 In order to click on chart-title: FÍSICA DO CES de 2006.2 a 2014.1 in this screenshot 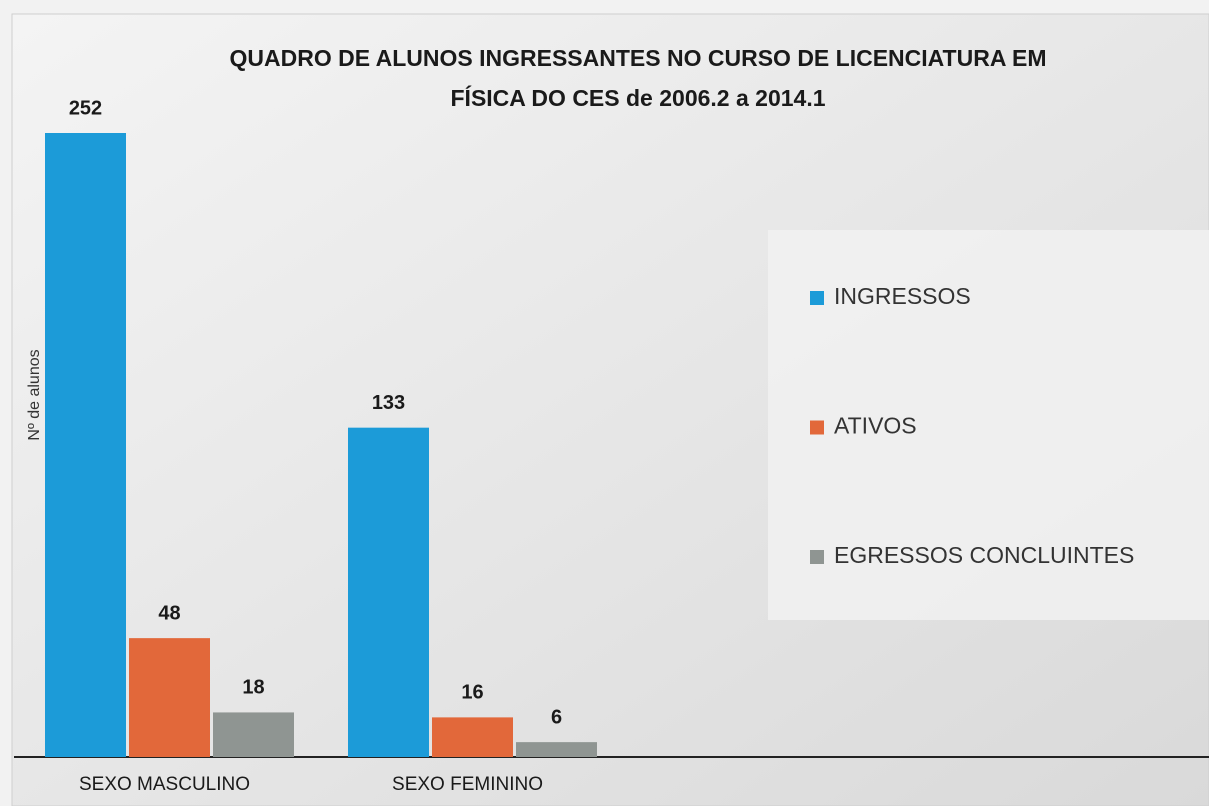, I will do `click(638, 97)`.